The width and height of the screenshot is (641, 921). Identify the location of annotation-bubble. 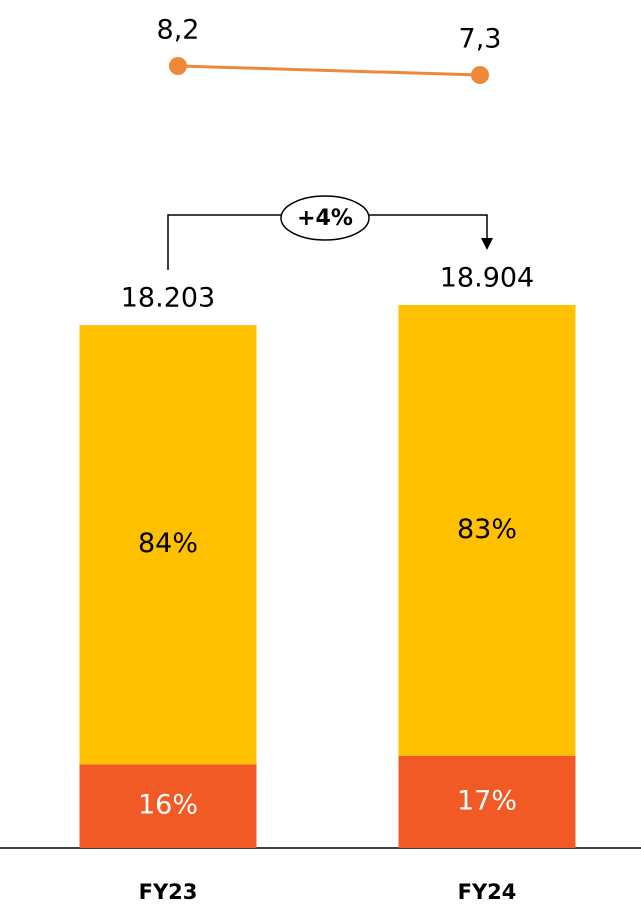
(325, 218).